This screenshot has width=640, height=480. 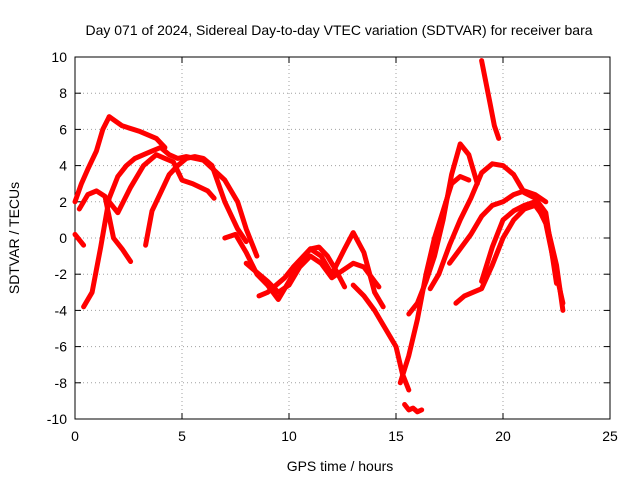 What do you see at coordinates (61, 347) in the screenshot?
I see `y-tick-label: -6` at bounding box center [61, 347].